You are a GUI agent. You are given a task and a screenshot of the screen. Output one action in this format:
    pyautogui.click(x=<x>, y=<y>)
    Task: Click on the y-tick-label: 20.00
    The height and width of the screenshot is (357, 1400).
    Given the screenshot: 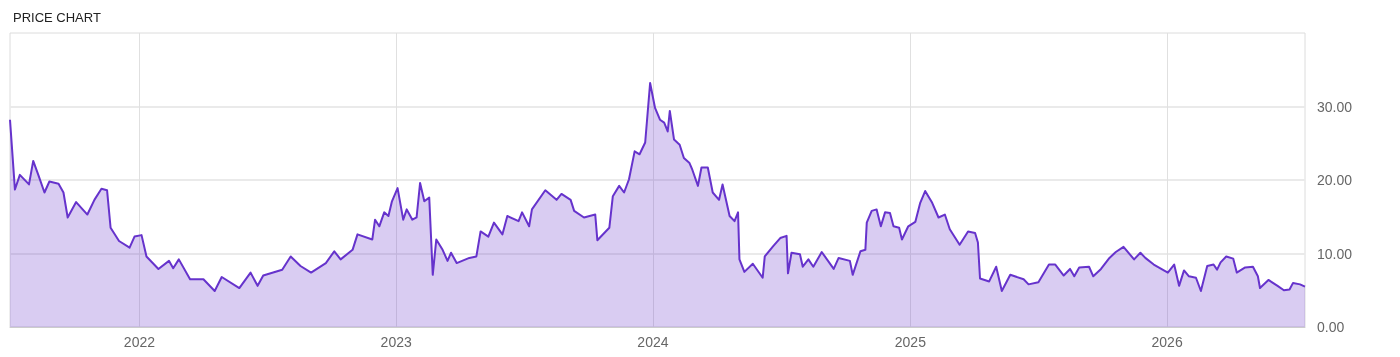 What is the action you would take?
    pyautogui.click(x=1335, y=180)
    